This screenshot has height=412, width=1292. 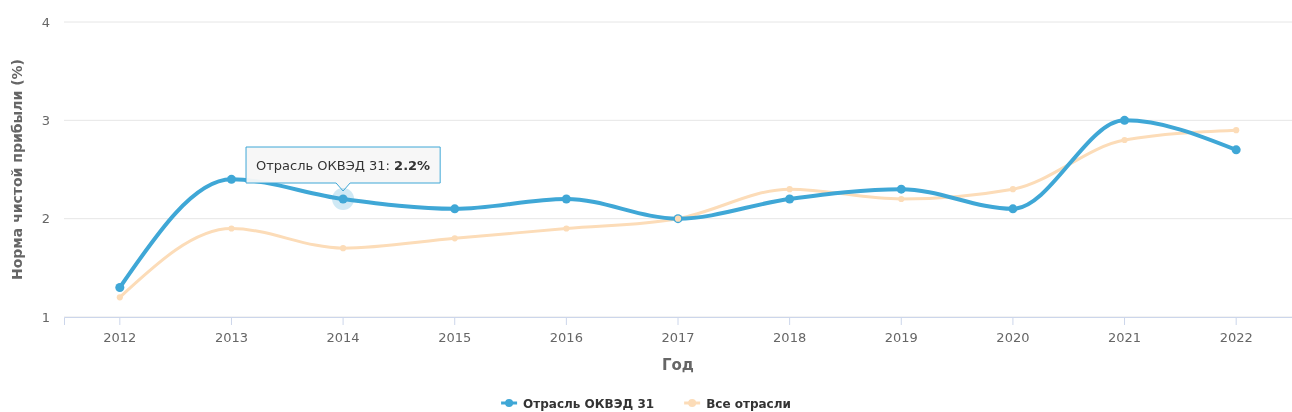 What do you see at coordinates (45, 219) in the screenshot?
I see `y-tick-label: 2` at bounding box center [45, 219].